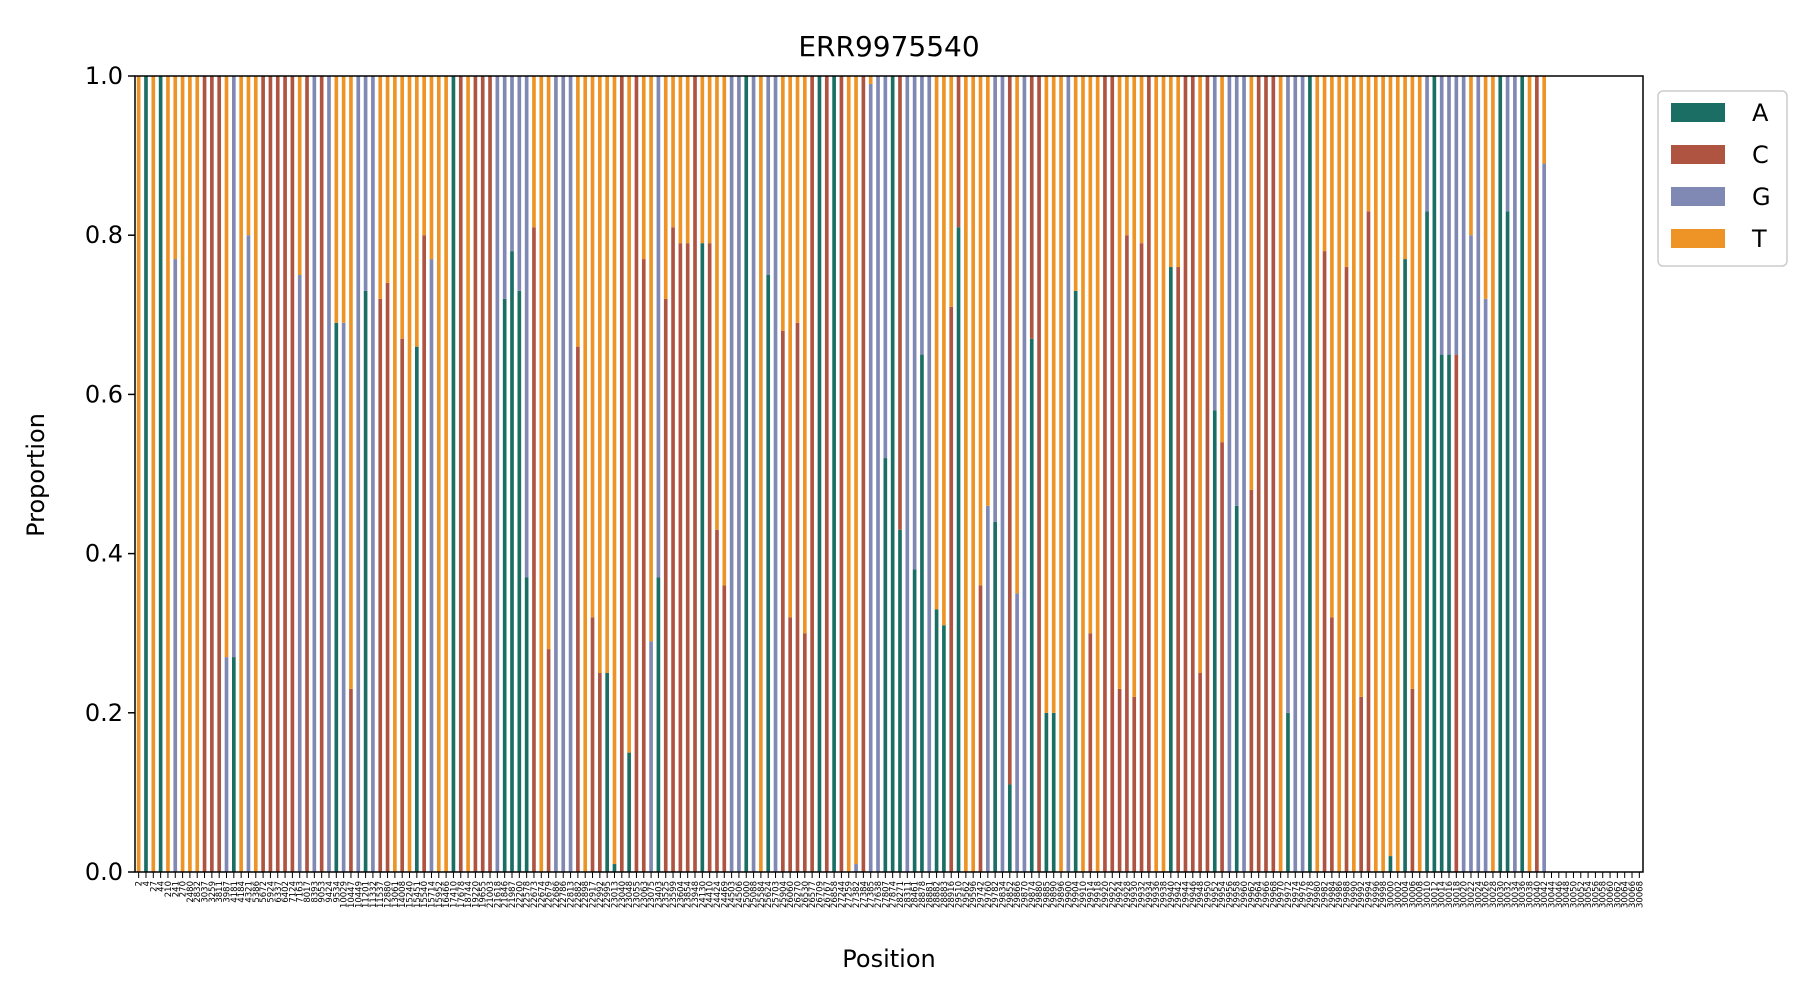  Describe the element at coordinates (1216, 894) in the screenshot. I see `x-tick-label: 29952` at that location.